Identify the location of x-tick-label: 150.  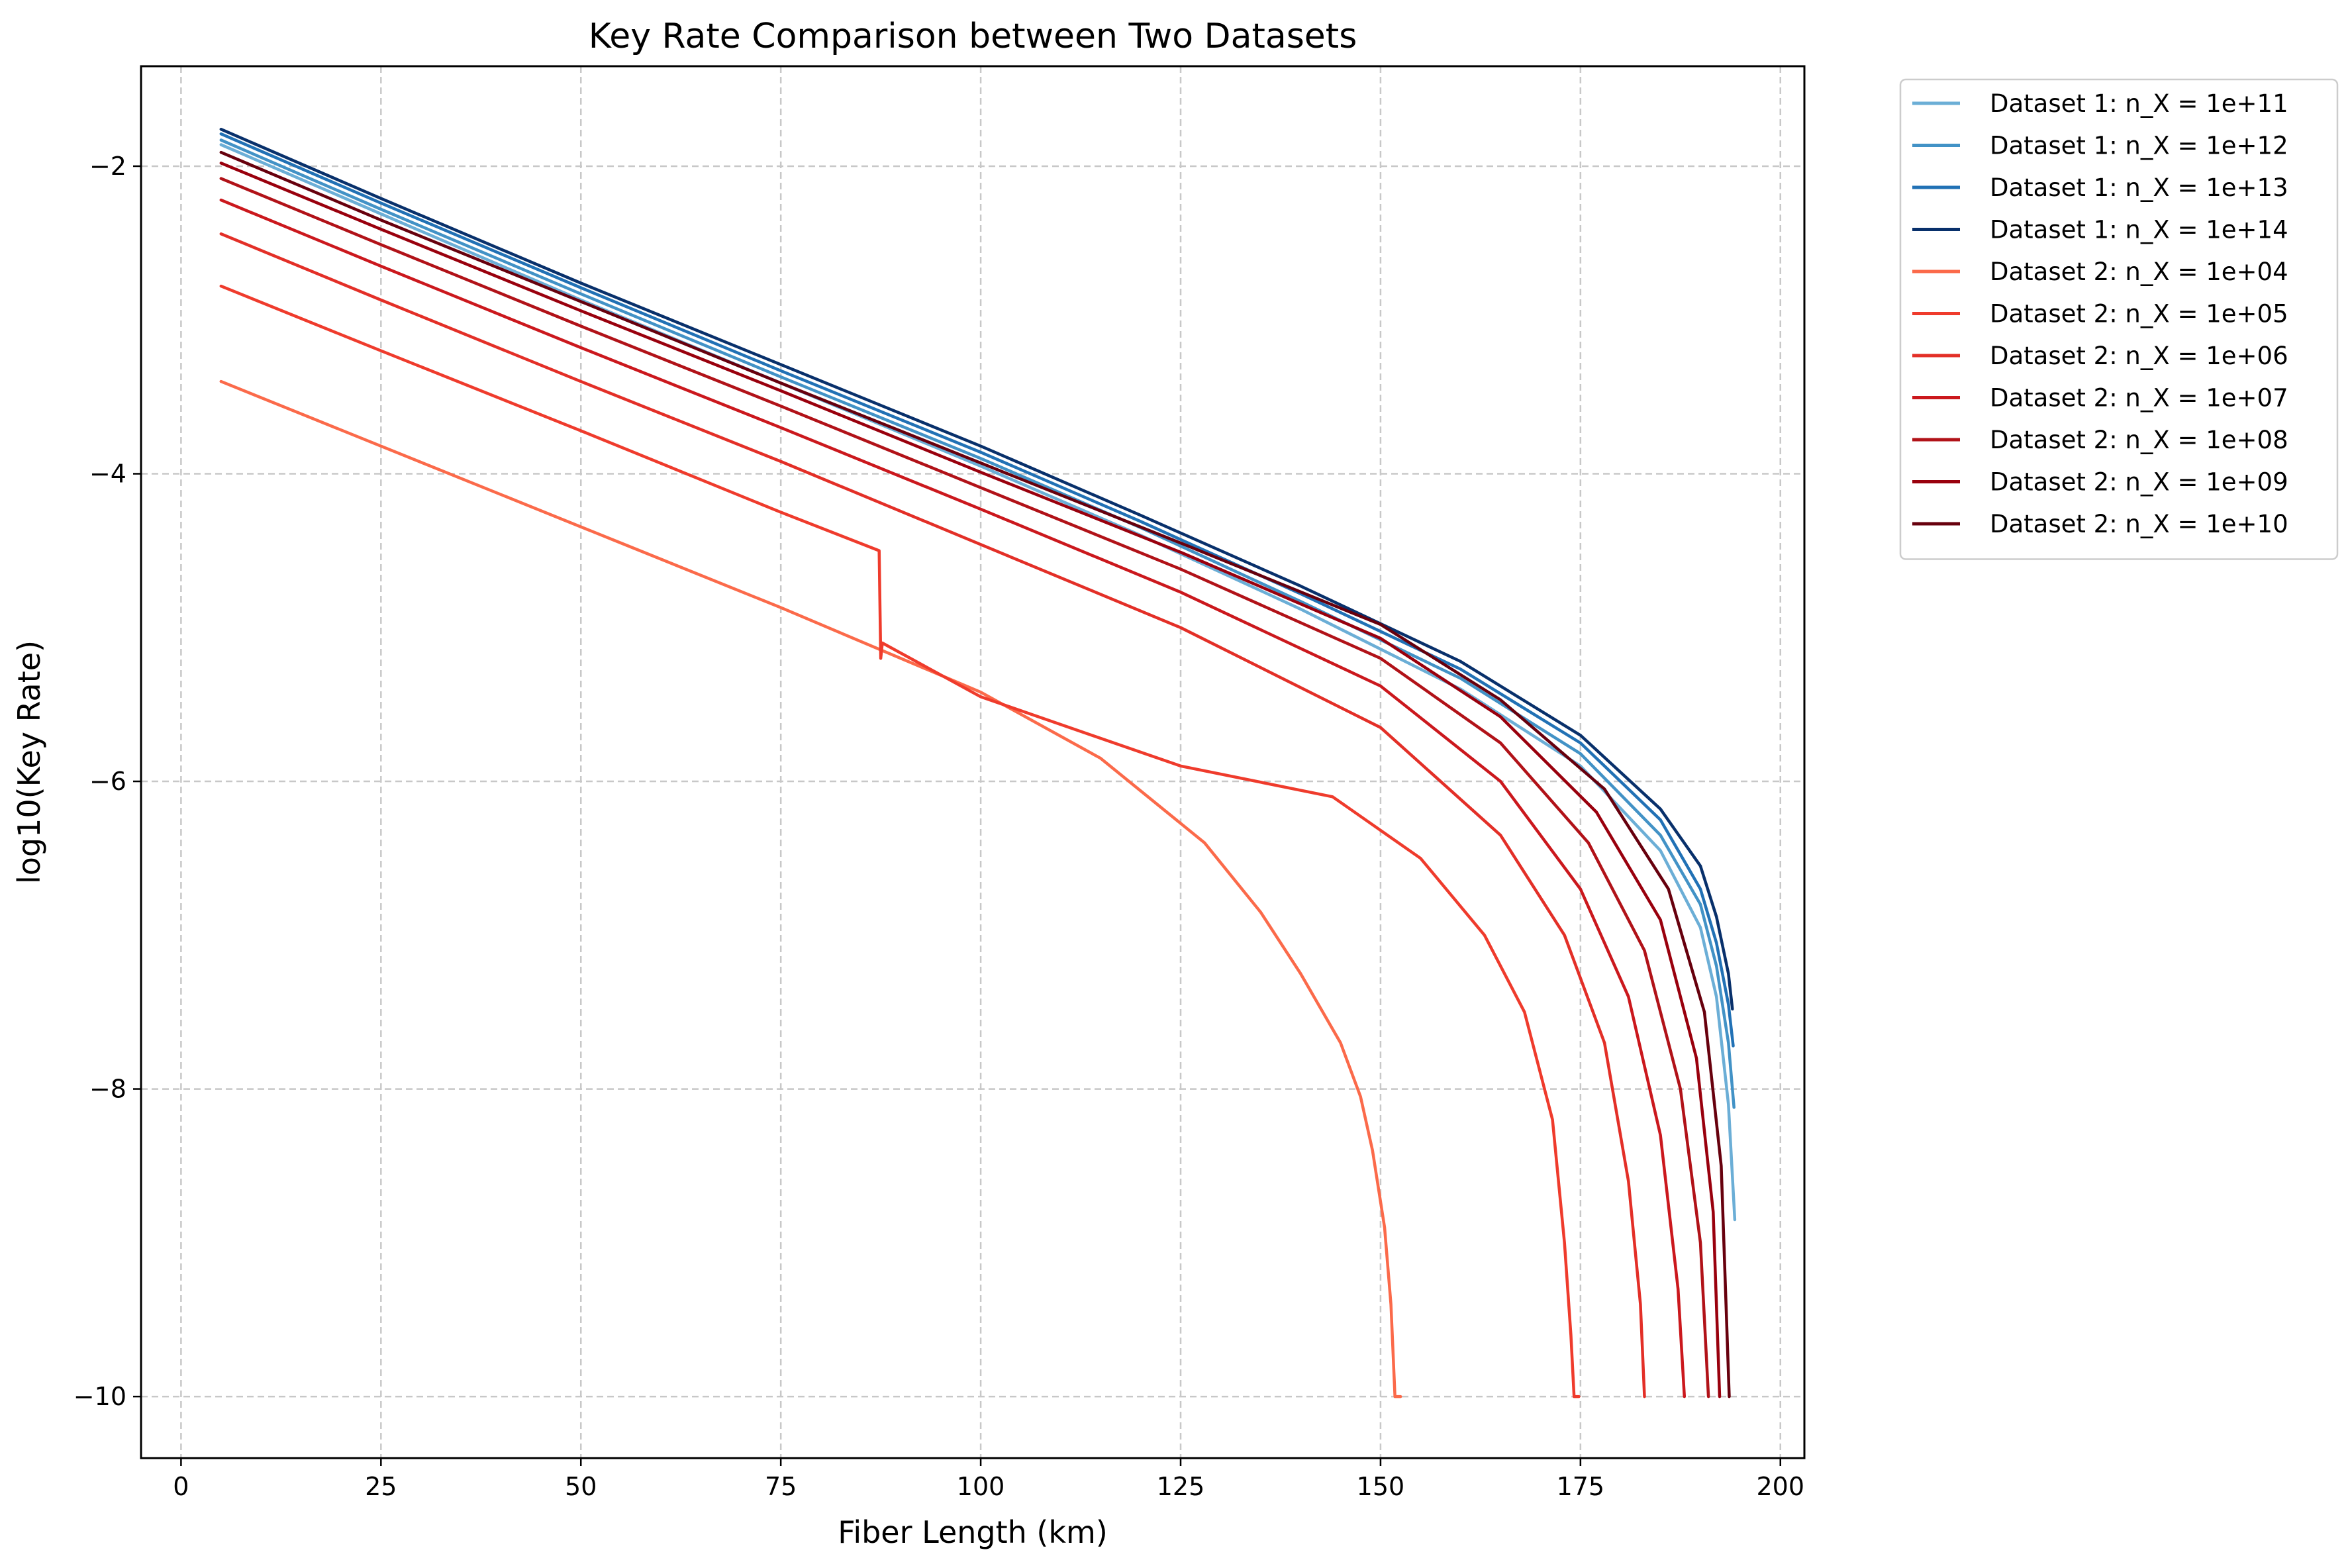
(1381, 1486).